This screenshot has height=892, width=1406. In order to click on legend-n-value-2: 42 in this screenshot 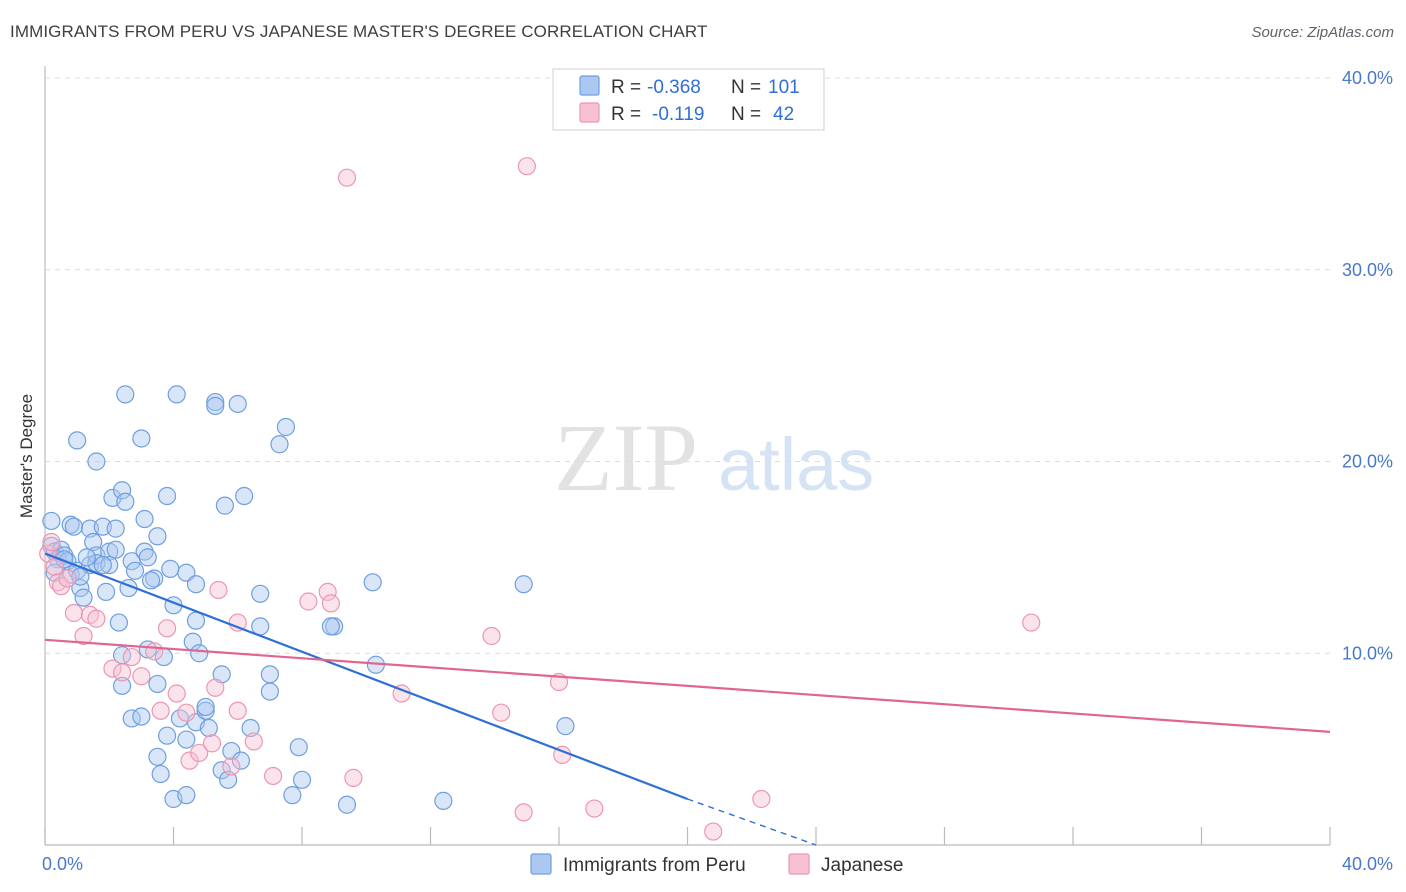, I will do `click(783, 114)`.